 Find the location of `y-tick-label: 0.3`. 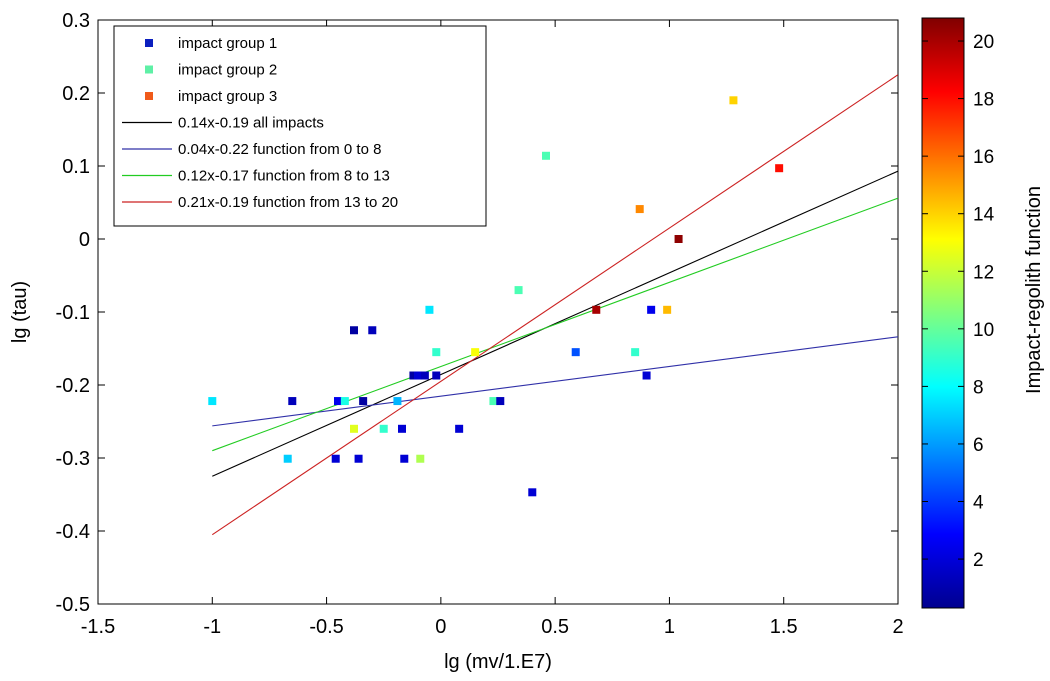

y-tick-label: 0.3 is located at coordinates (76, 21).